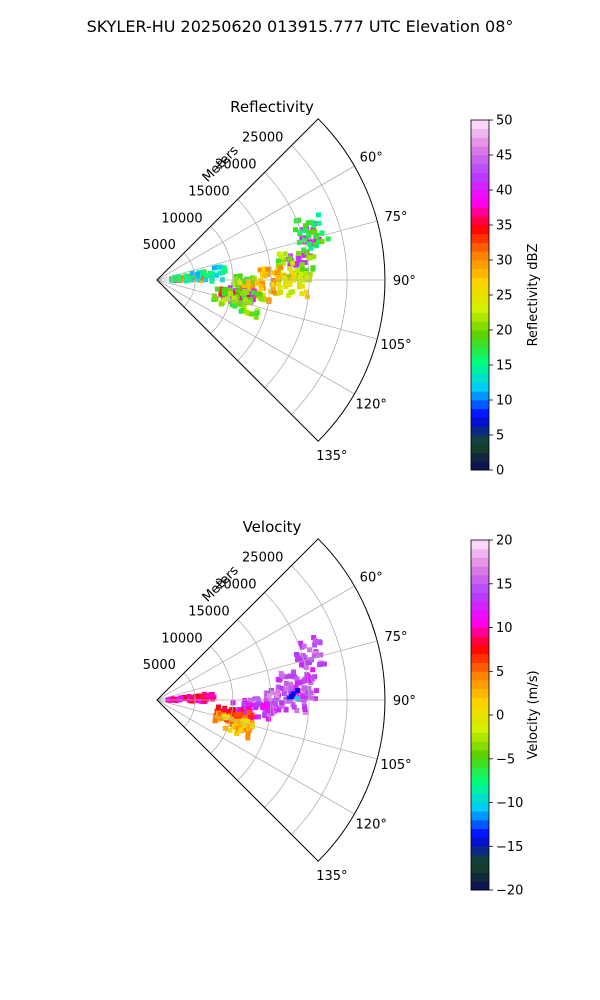 The height and width of the screenshot is (1000, 600). What do you see at coordinates (504, 401) in the screenshot?
I see `colorbar-tick-label: 10` at bounding box center [504, 401].